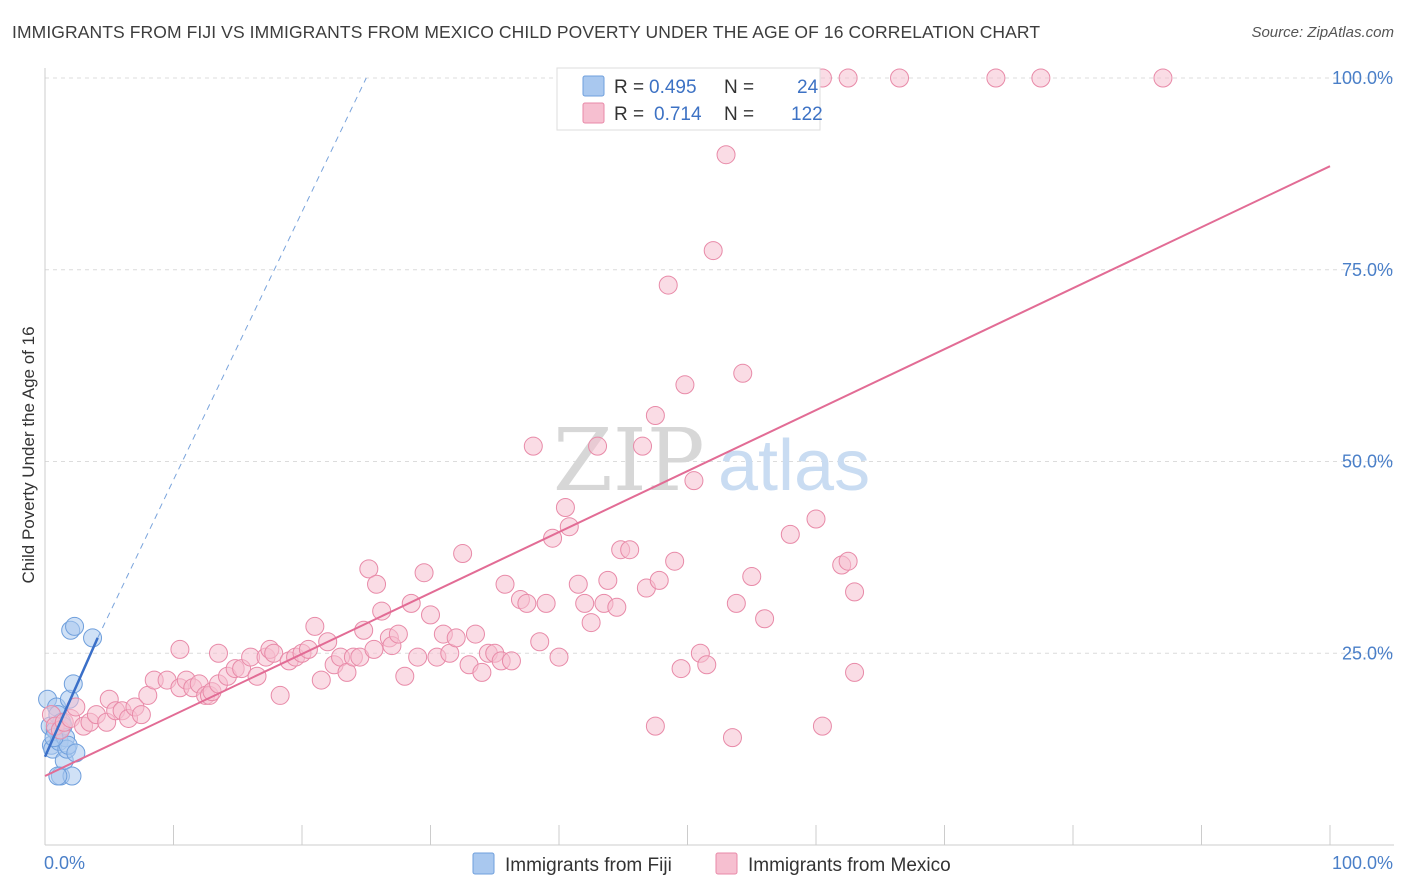 The width and height of the screenshot is (1406, 892). Describe the element at coordinates (593, 113) in the screenshot. I see `legend-swatch-mexico` at that location.